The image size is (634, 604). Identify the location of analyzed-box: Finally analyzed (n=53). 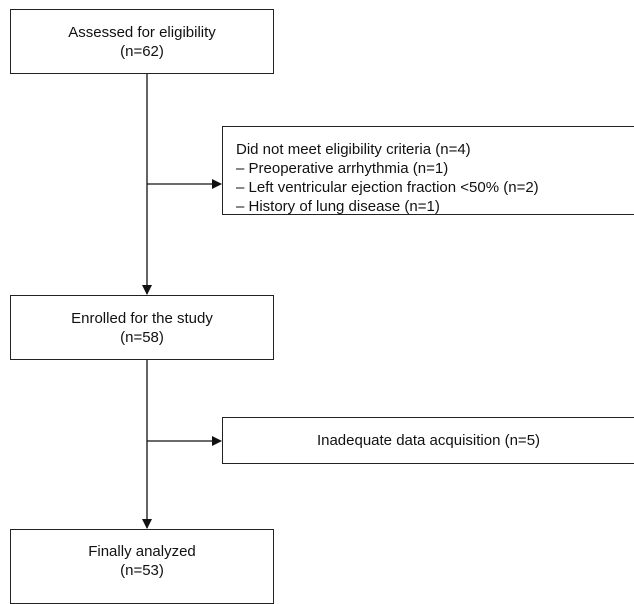
(142, 566).